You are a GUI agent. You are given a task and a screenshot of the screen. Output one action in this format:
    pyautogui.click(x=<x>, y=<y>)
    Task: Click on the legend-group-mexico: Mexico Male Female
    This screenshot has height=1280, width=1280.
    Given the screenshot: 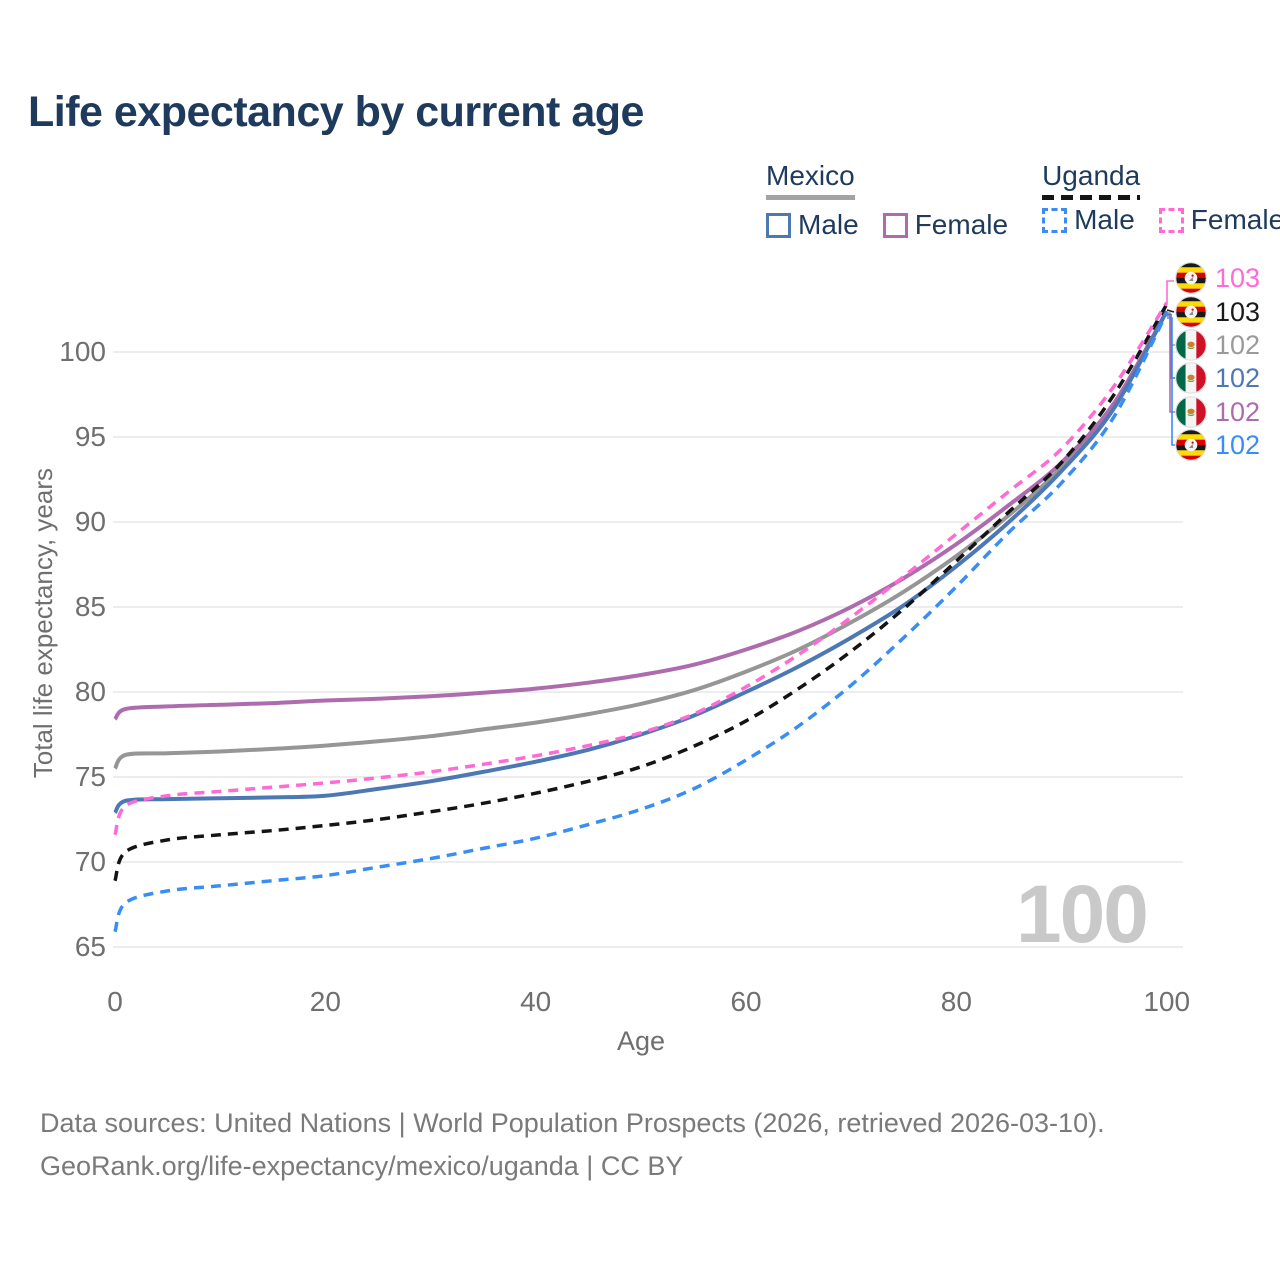 What is the action you would take?
    pyautogui.click(x=887, y=200)
    